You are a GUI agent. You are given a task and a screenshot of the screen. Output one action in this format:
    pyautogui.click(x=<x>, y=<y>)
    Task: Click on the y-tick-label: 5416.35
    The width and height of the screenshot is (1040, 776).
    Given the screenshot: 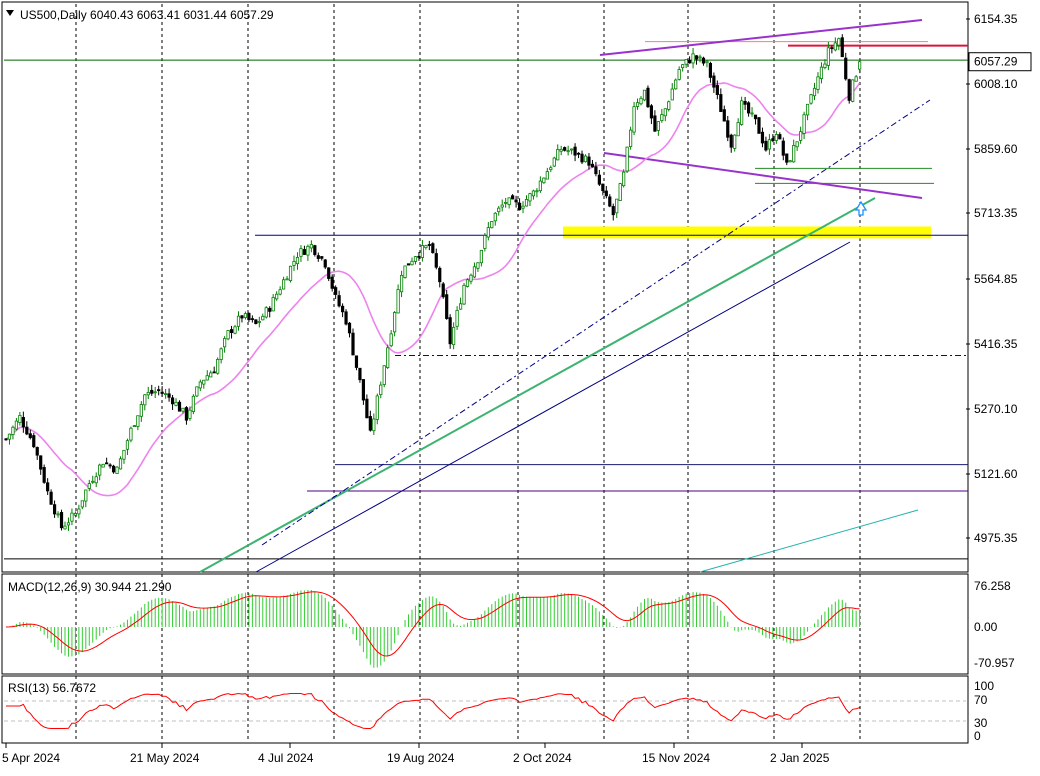 What is the action you would take?
    pyautogui.click(x=996, y=344)
    